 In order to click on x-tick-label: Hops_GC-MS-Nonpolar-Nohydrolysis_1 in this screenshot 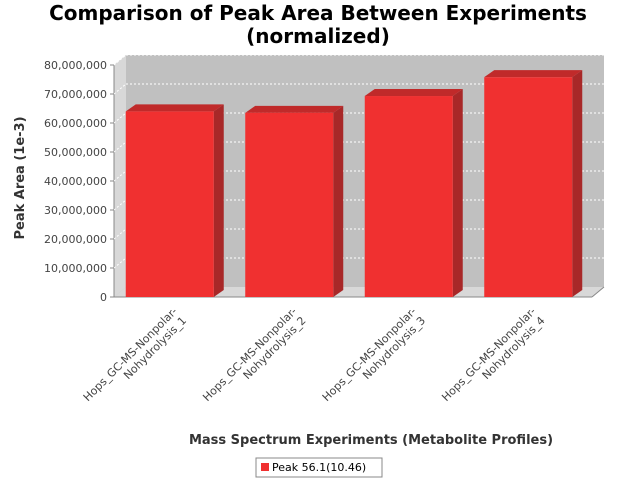, I will do `click(135, 359)`.